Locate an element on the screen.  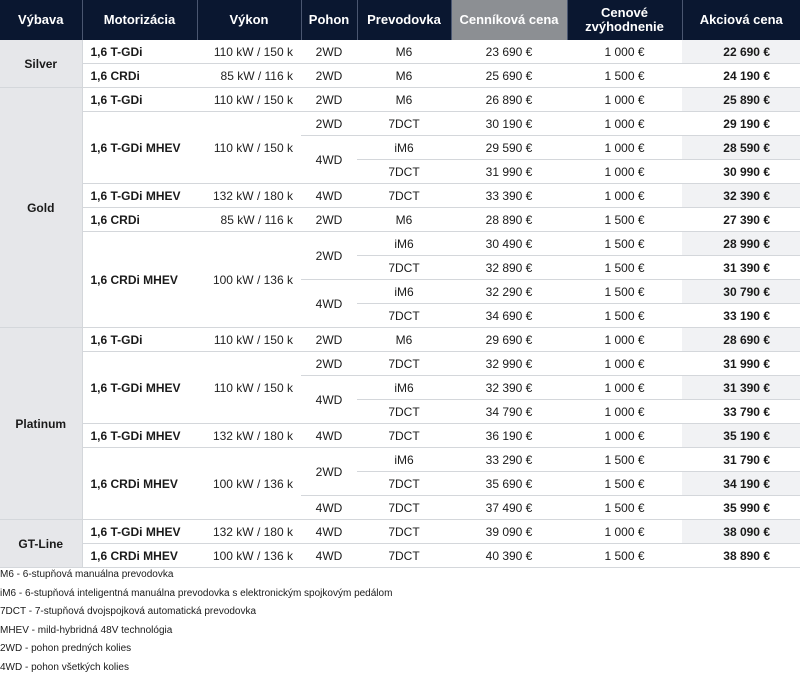
header-power: Výkon is located at coordinates (248, 20).